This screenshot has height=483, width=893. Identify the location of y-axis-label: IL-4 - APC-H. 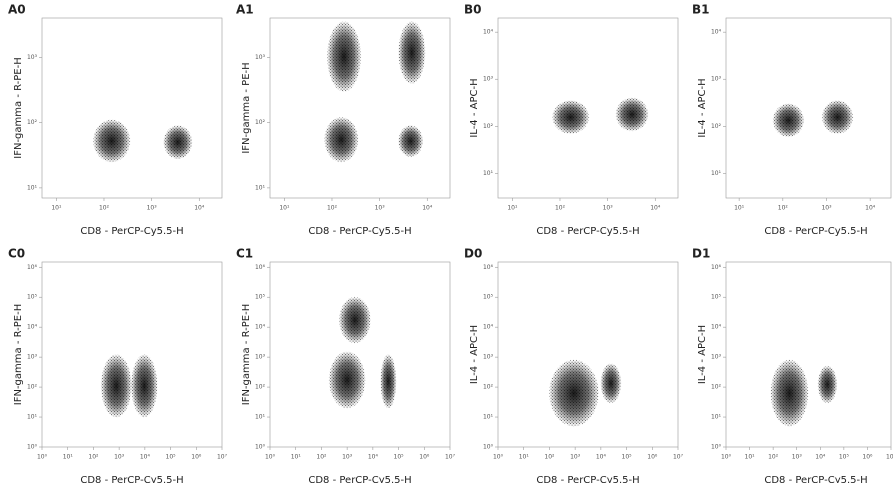
(702, 354).